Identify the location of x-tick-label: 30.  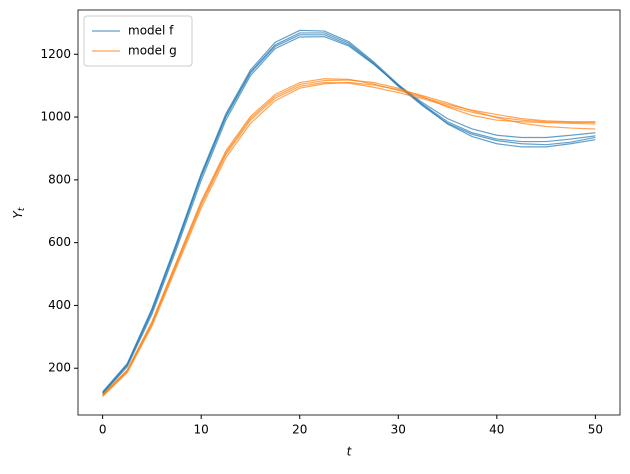
(398, 430).